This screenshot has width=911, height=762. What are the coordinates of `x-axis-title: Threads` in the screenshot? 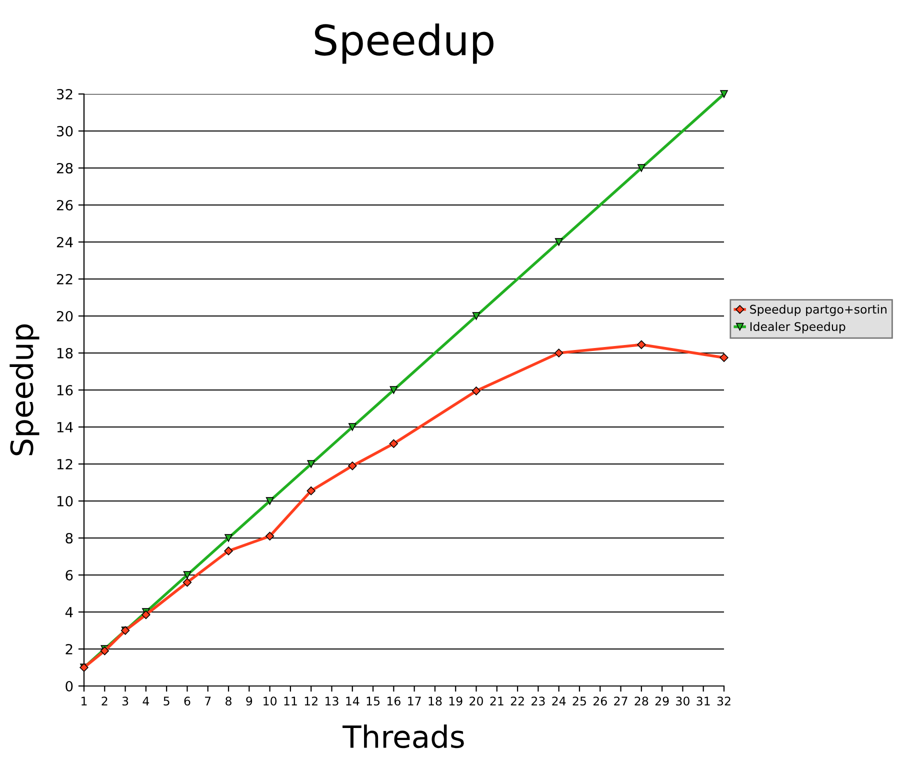 It's located at (403, 736).